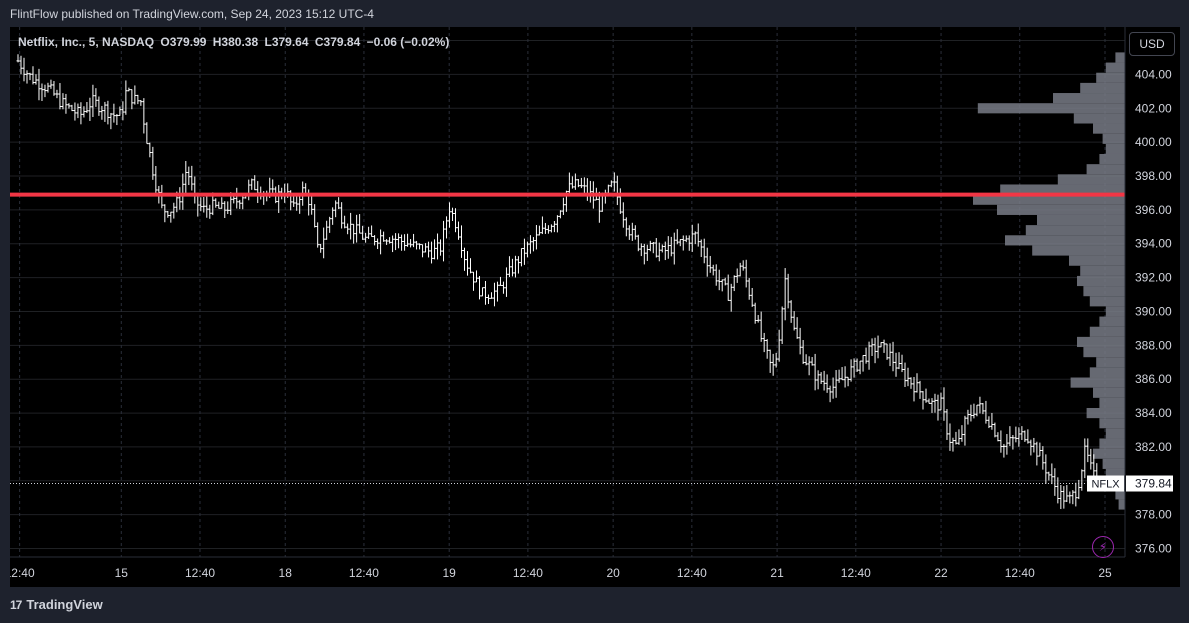 Image resolution: width=1189 pixels, height=623 pixels. I want to click on footer-brand: 17 TradingView, so click(56, 604).